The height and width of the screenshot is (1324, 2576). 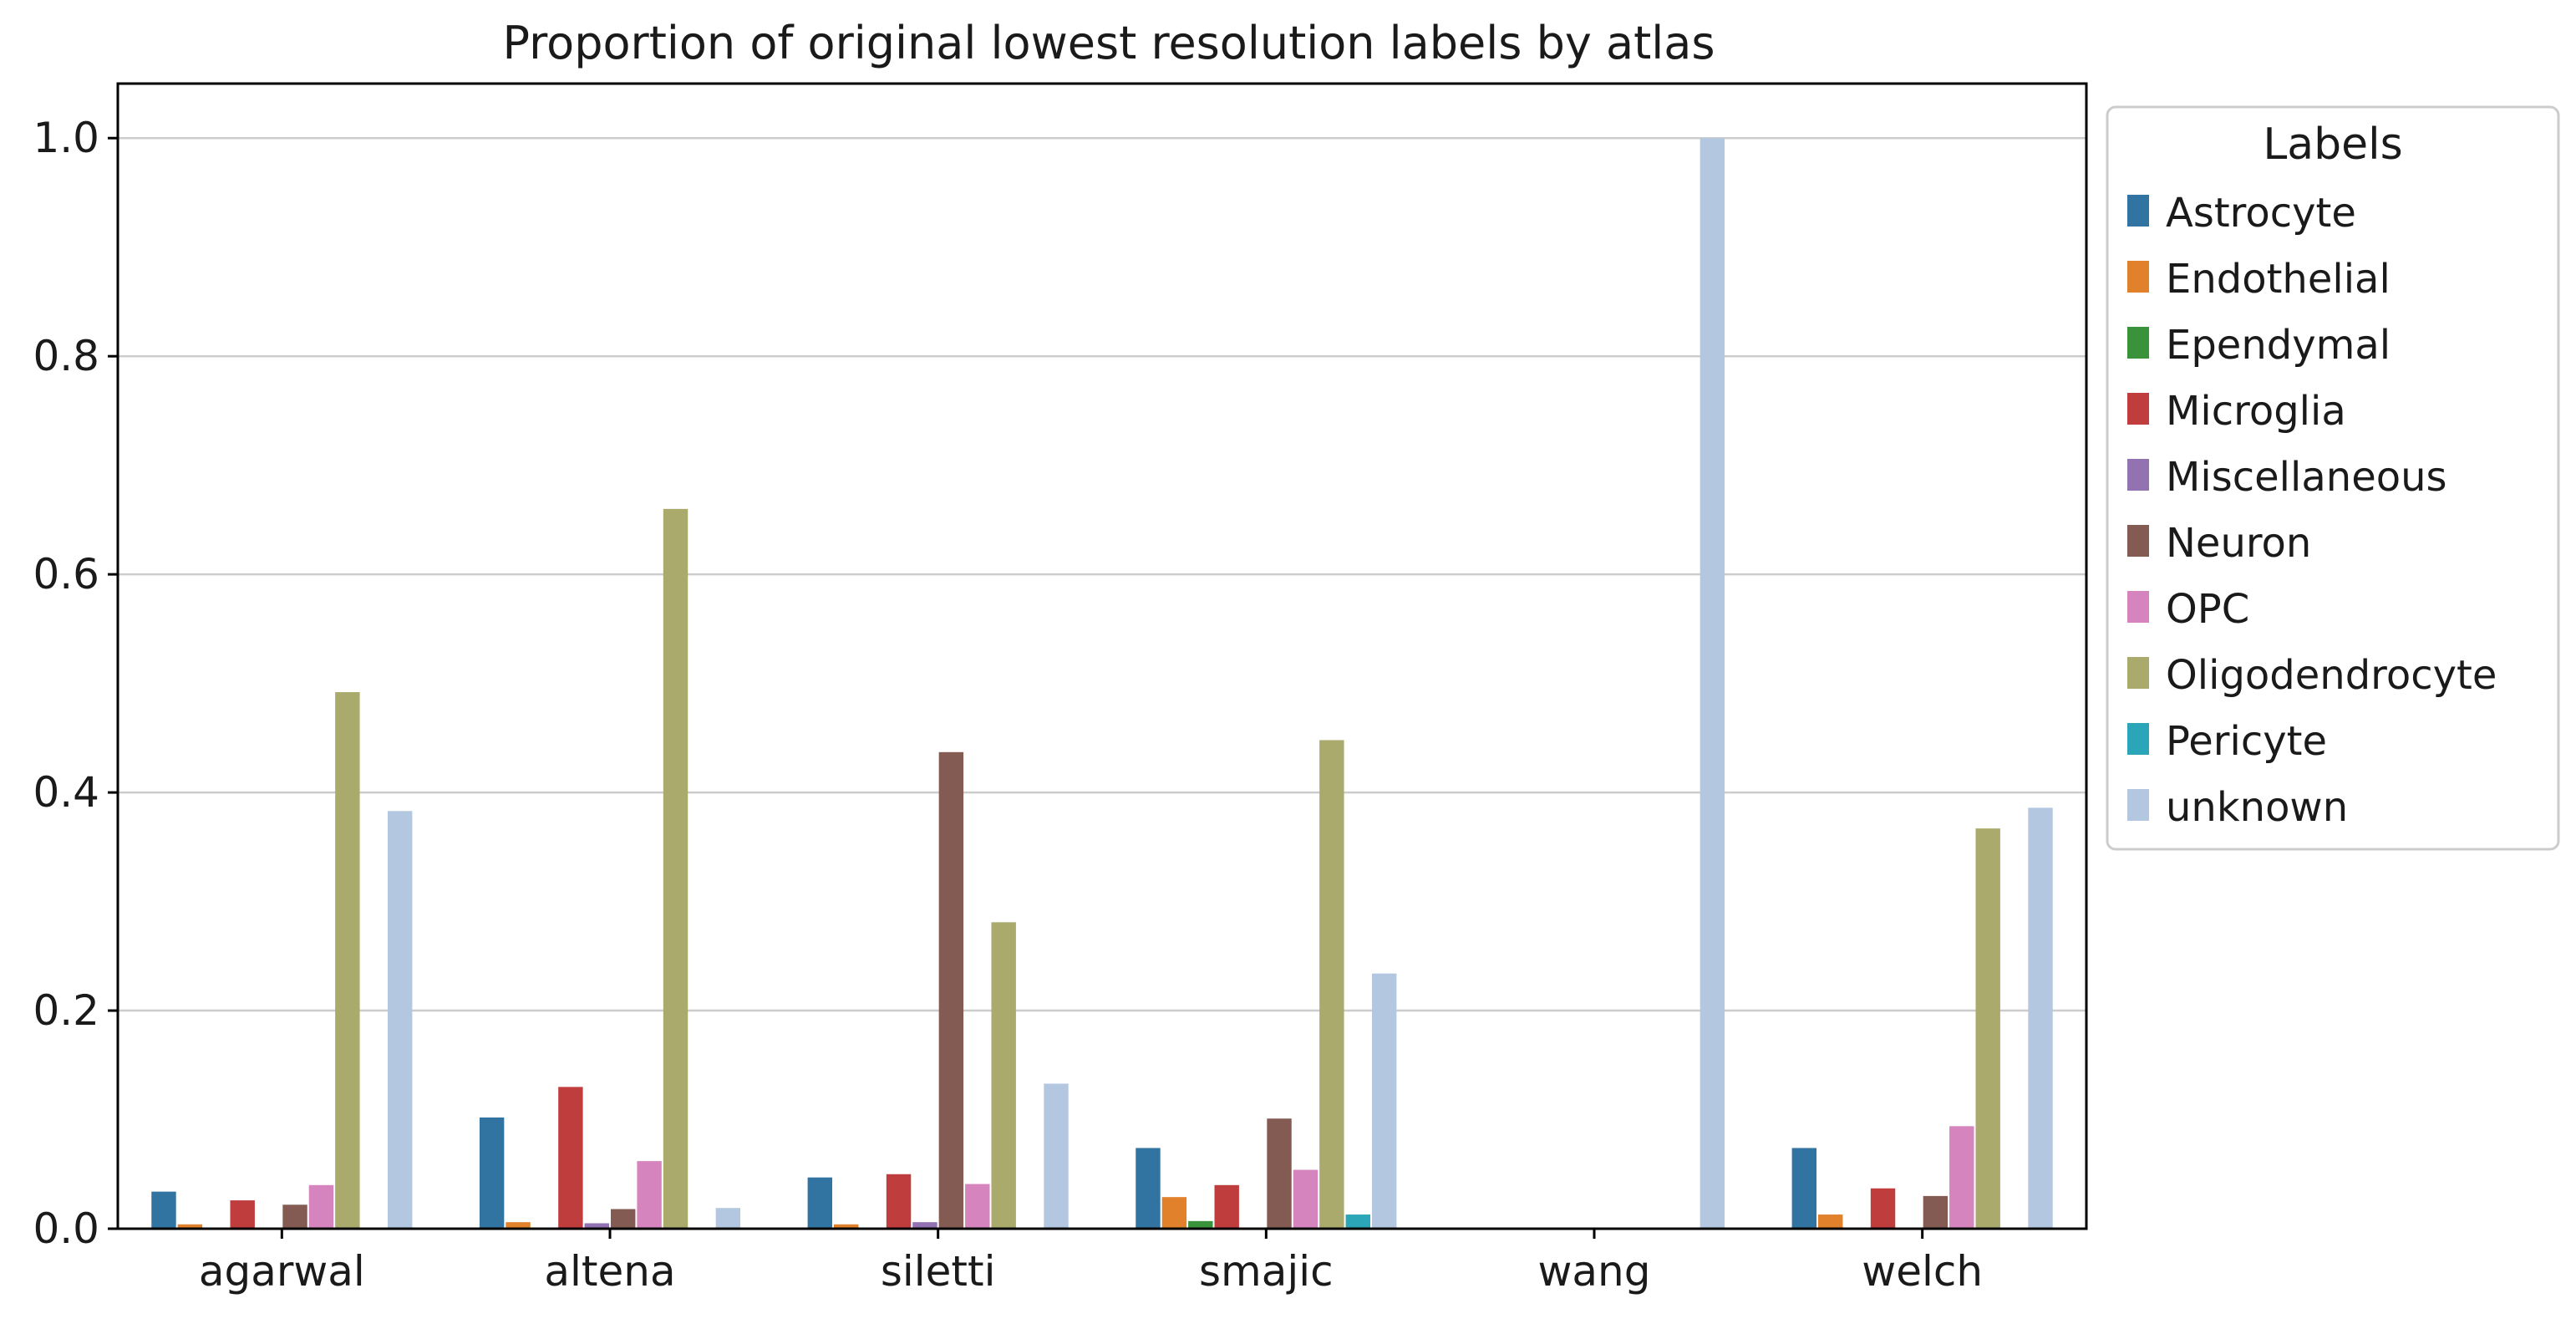 I want to click on legend-label: Astrocyte, so click(x=2261, y=213).